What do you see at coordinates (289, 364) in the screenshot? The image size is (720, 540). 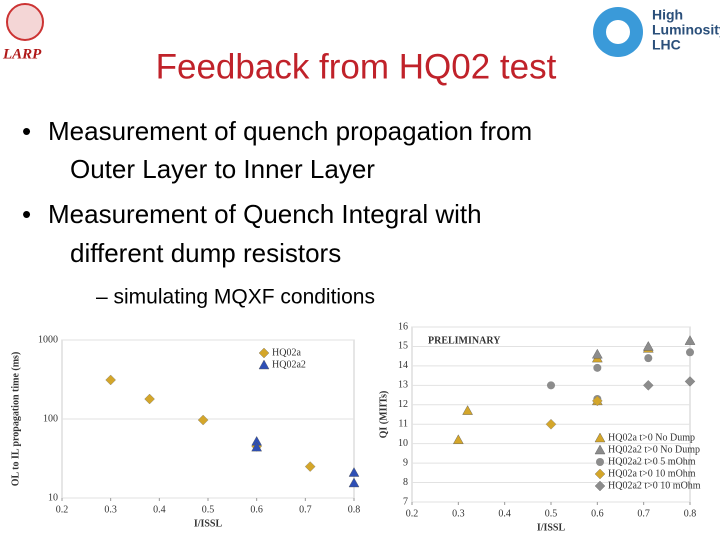 I see `legend-label: HQ02a2` at bounding box center [289, 364].